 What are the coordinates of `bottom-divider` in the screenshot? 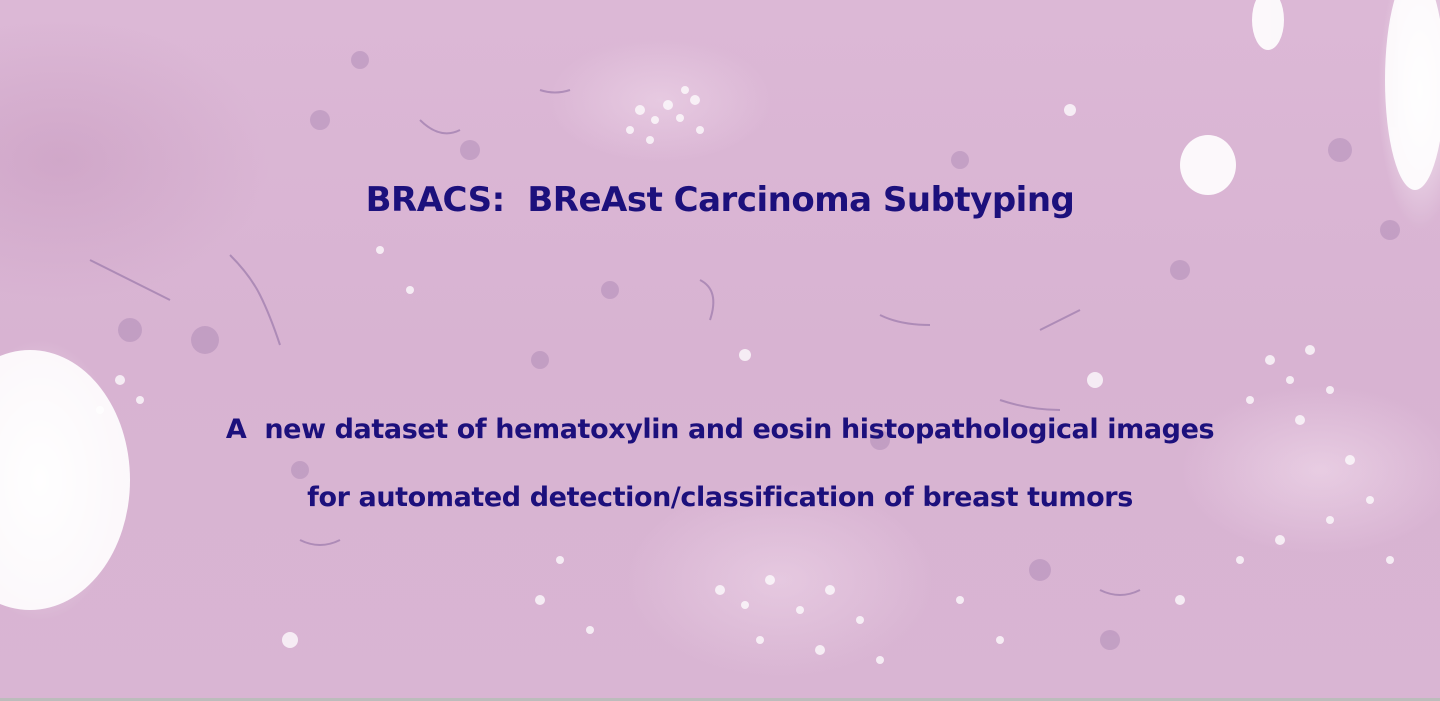 It's located at (720, 699).